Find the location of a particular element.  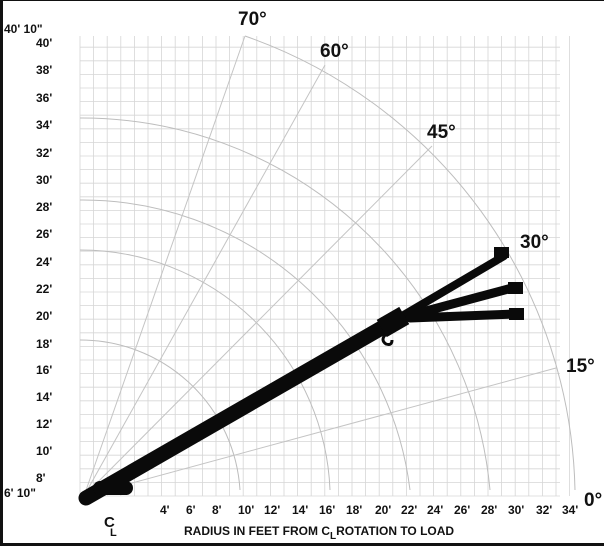

y-tick-label: 36' is located at coordinates (44, 98).